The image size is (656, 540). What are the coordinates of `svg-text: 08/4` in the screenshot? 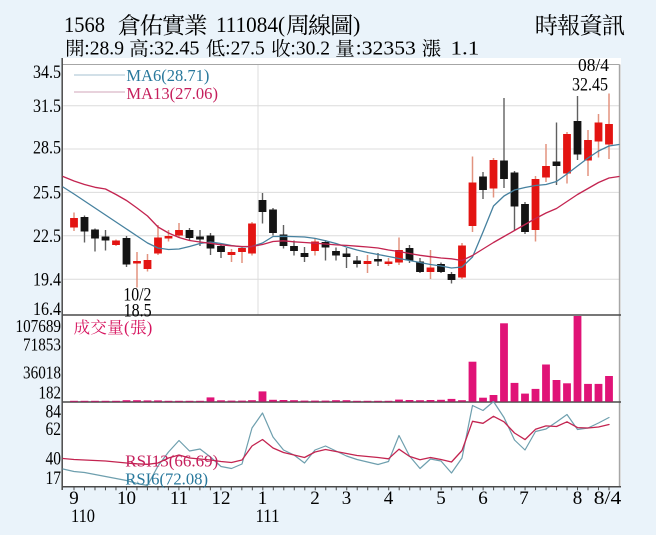 It's located at (593, 65).